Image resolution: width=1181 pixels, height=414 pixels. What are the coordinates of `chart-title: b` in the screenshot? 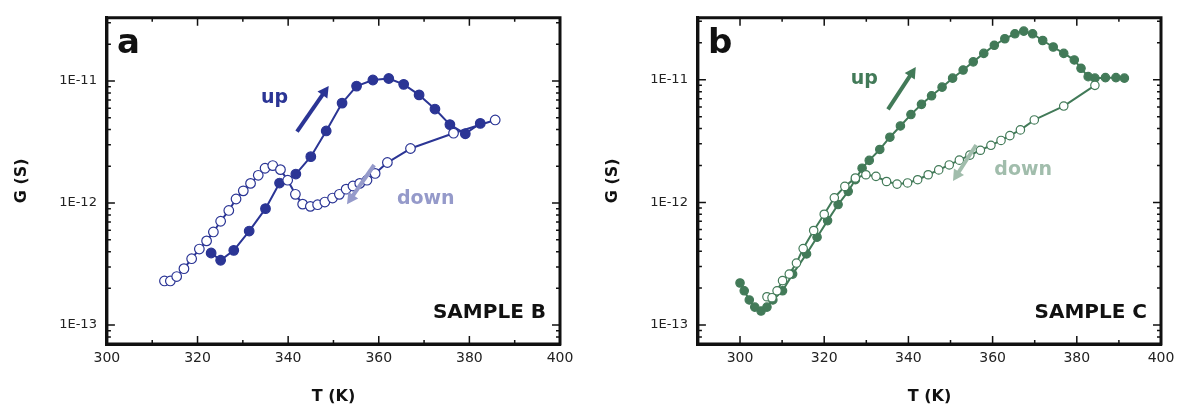 It's located at (720, 40).